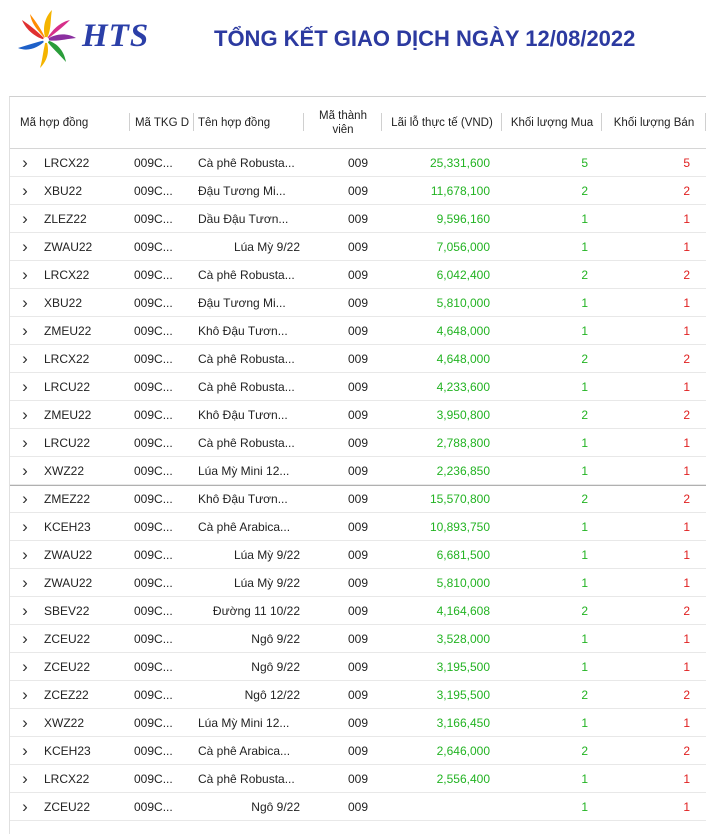 This screenshot has width=725, height=834. Describe the element at coordinates (463, 414) in the screenshot. I see `realized-pnl-cell: 3,950,800` at that location.